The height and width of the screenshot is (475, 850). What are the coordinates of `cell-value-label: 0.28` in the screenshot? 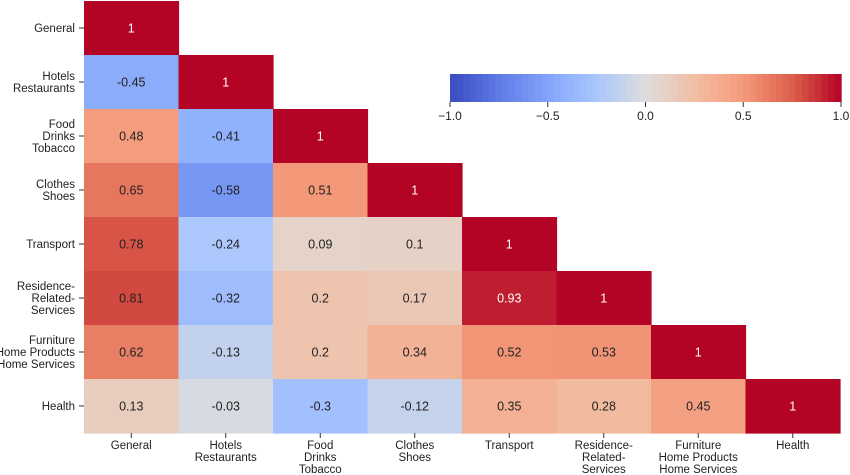 It's located at (604, 407).